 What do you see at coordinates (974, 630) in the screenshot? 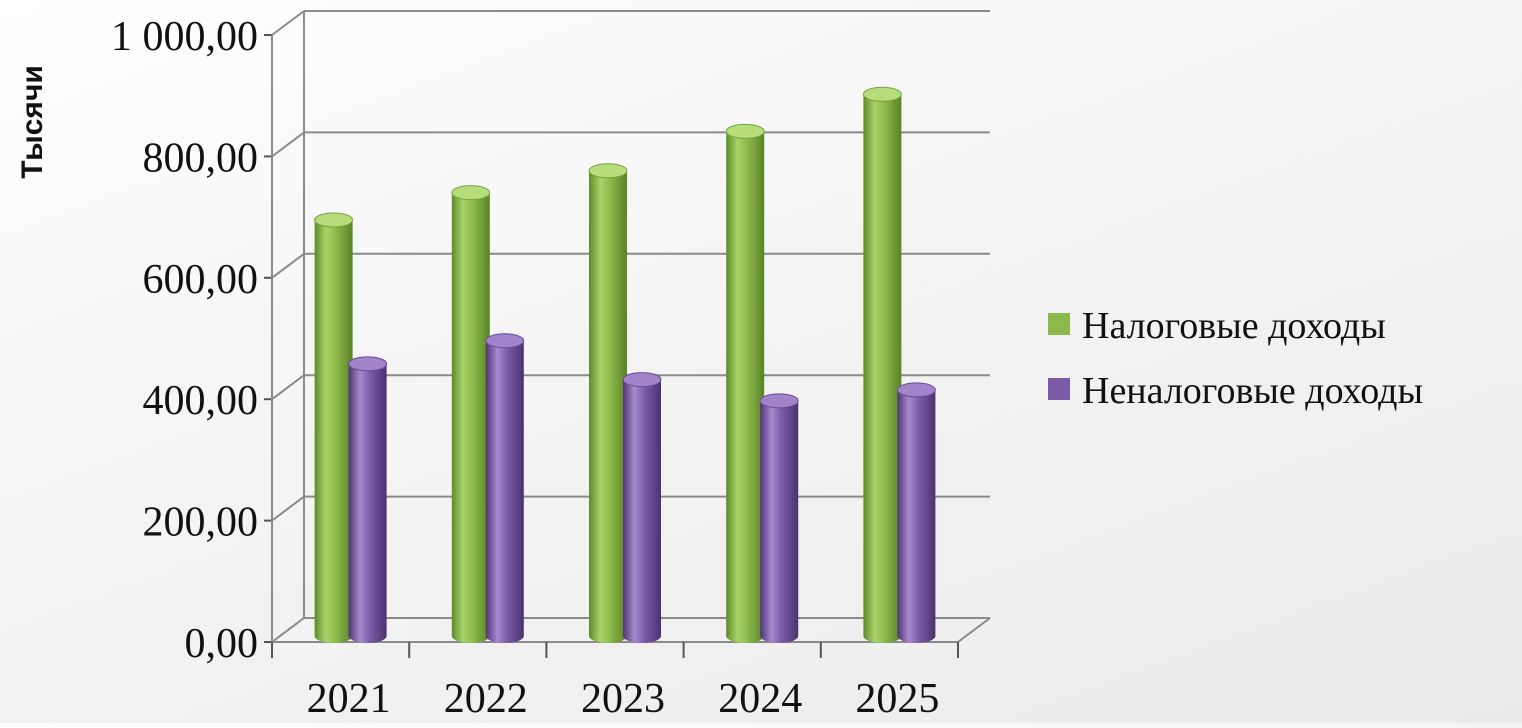
I see `floor-right-edge` at bounding box center [974, 630].